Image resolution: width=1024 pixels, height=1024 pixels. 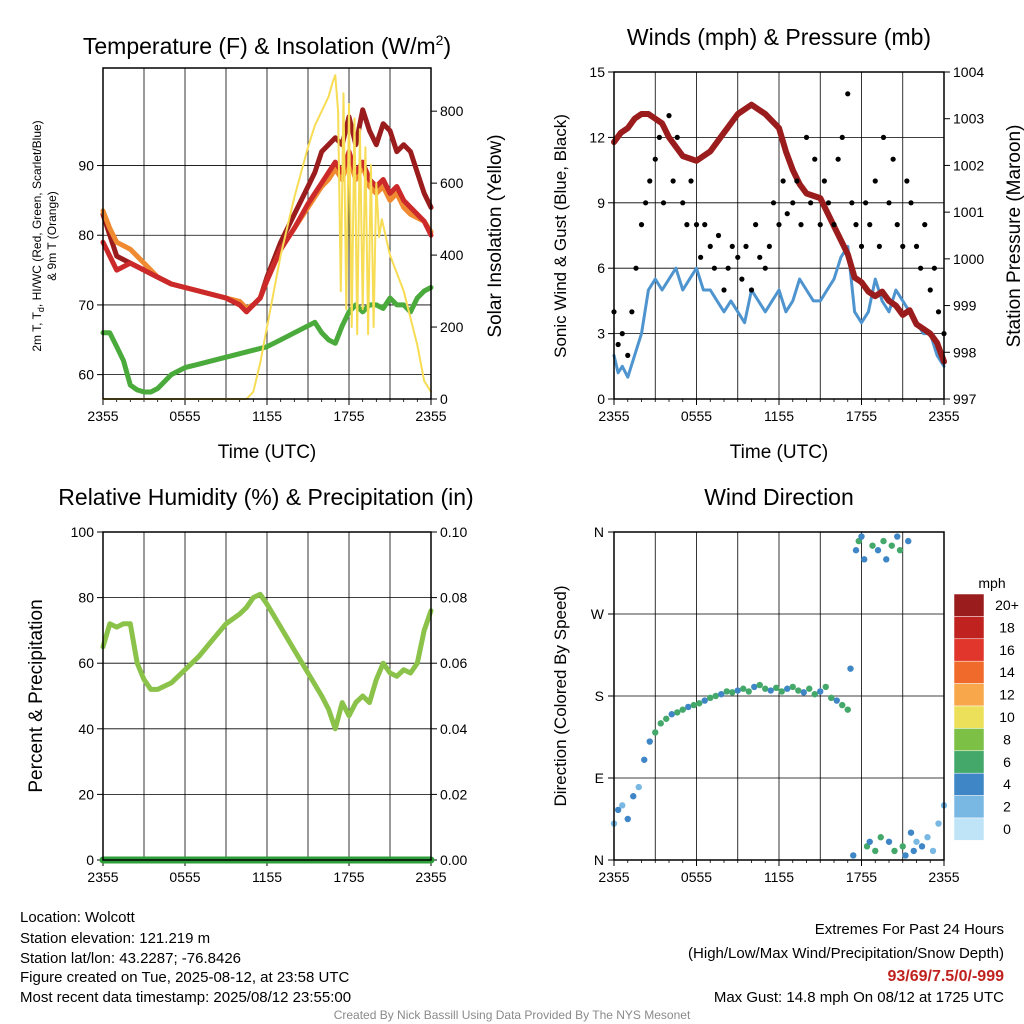 What do you see at coordinates (86, 729) in the screenshot?
I see `y-tick-label: 40` at bounding box center [86, 729].